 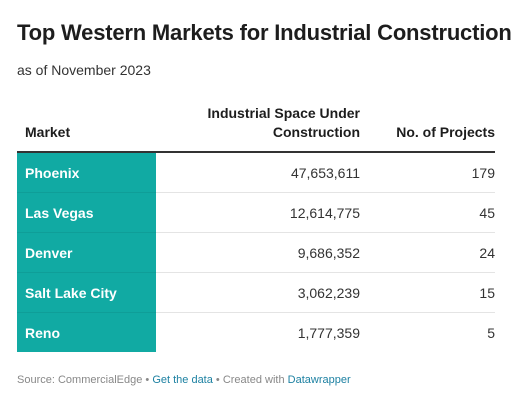 I want to click on table-row: Phoenix 47,653,611 179, so click(x=256, y=172).